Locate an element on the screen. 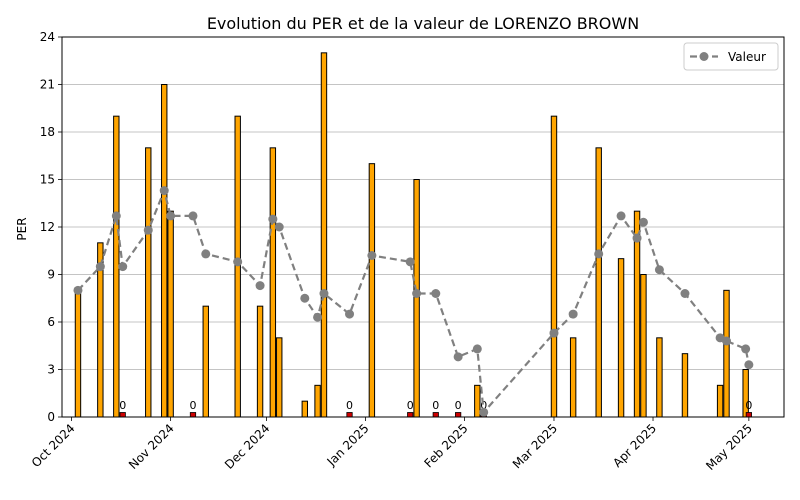 The image size is (800, 500). y-tick-label: 18 is located at coordinates (47, 132).